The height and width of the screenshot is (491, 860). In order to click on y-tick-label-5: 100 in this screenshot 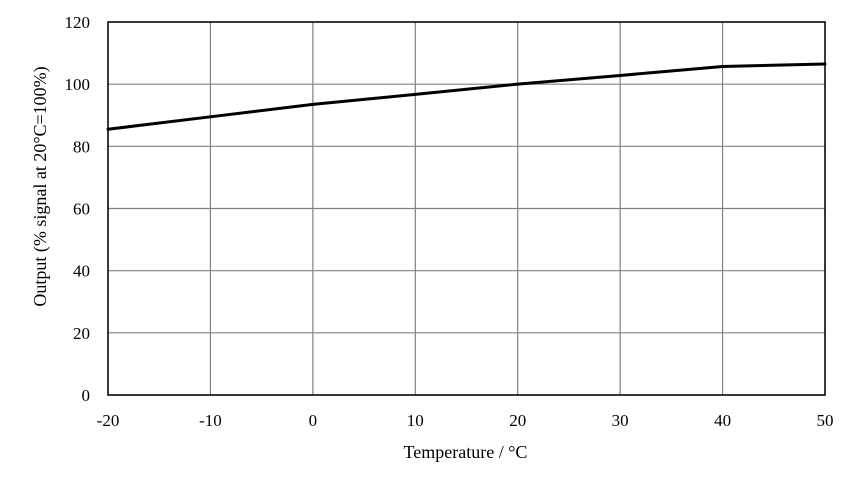, I will do `click(78, 84)`.